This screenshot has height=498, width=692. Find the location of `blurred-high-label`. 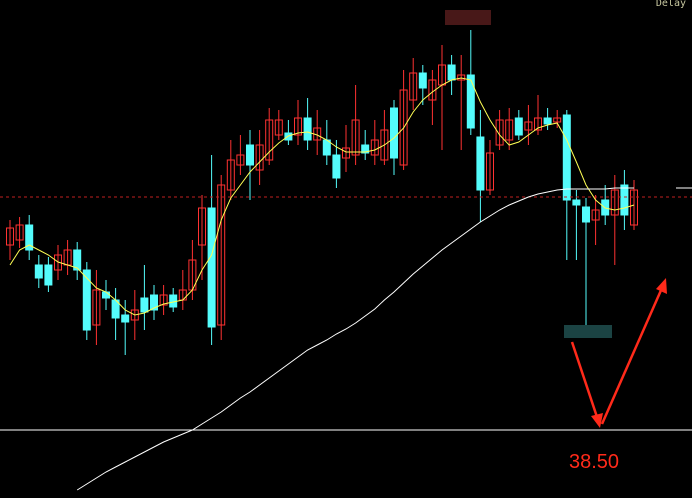

blurred-high-label is located at coordinates (468, 17).